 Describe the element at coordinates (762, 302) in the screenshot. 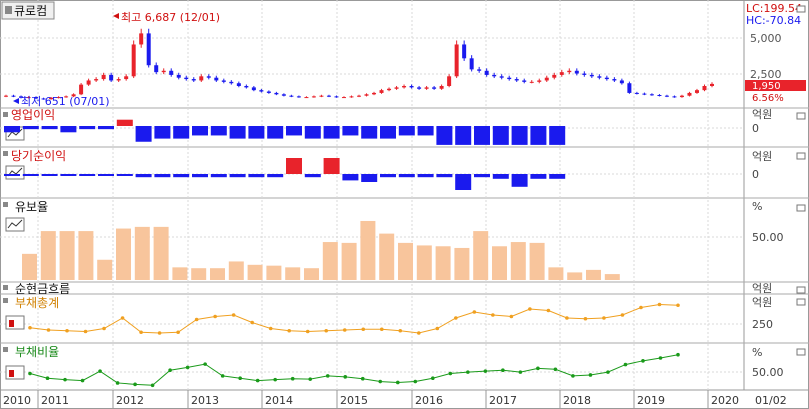

I see `total-debt-unit: 억원` at that location.